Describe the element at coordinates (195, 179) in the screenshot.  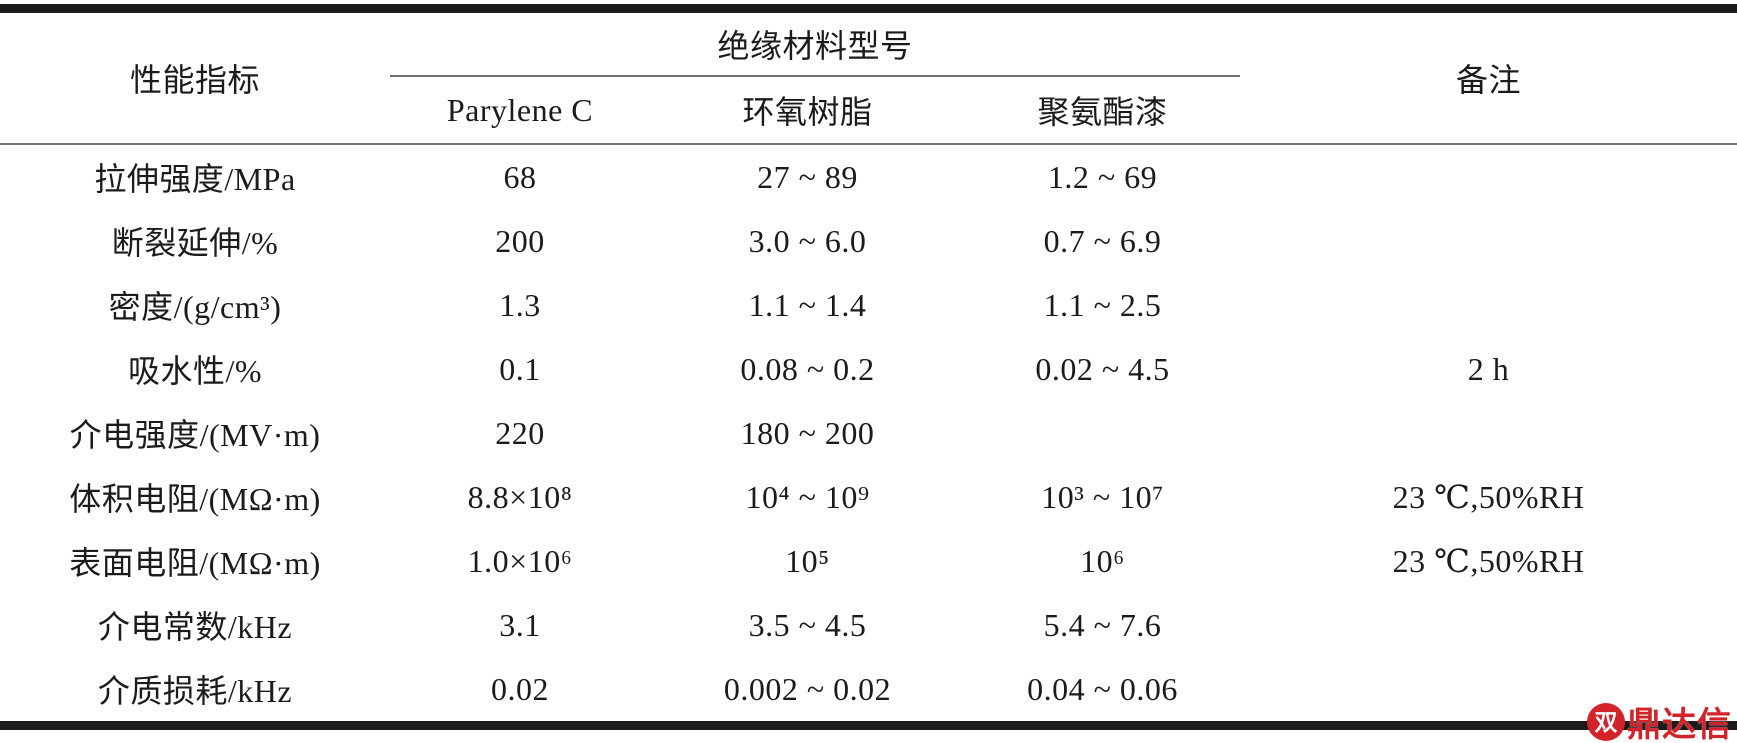
I see `row-label: 拉伸强度/MPa` at that location.